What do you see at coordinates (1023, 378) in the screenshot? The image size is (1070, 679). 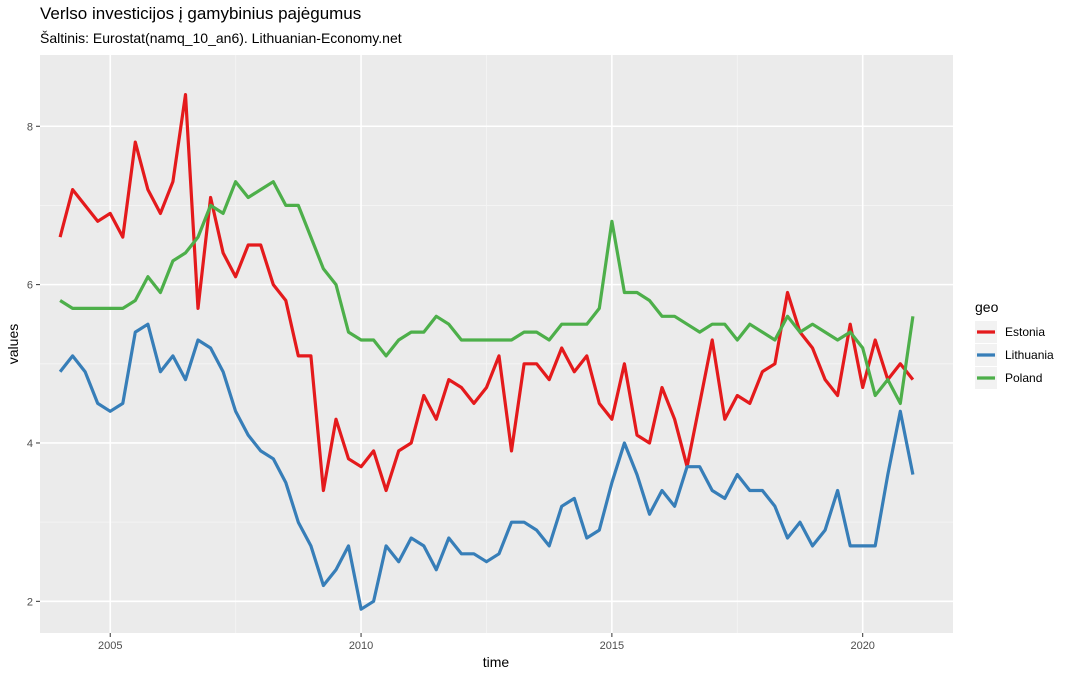 I see `legend-label-poland: Poland` at bounding box center [1023, 378].